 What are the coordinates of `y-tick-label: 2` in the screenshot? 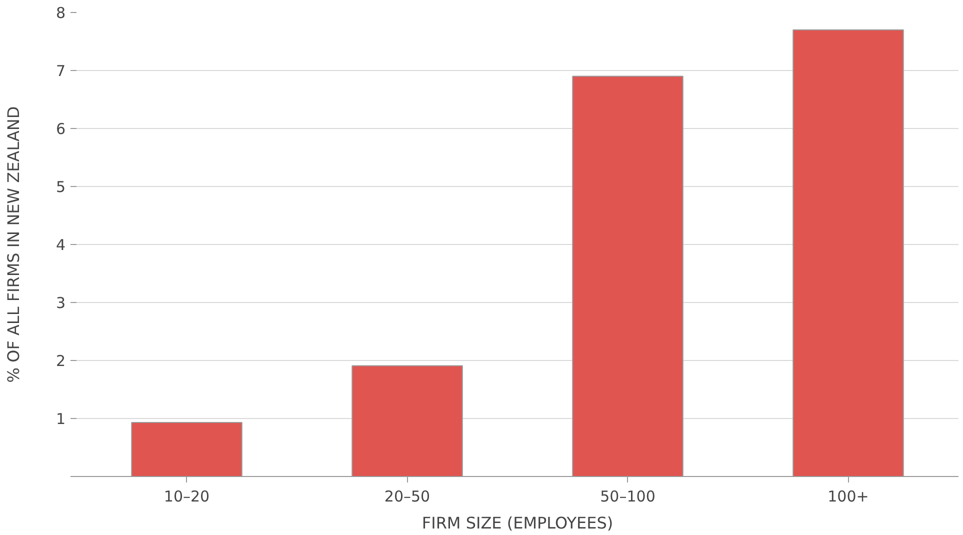 It's located at (61, 361).